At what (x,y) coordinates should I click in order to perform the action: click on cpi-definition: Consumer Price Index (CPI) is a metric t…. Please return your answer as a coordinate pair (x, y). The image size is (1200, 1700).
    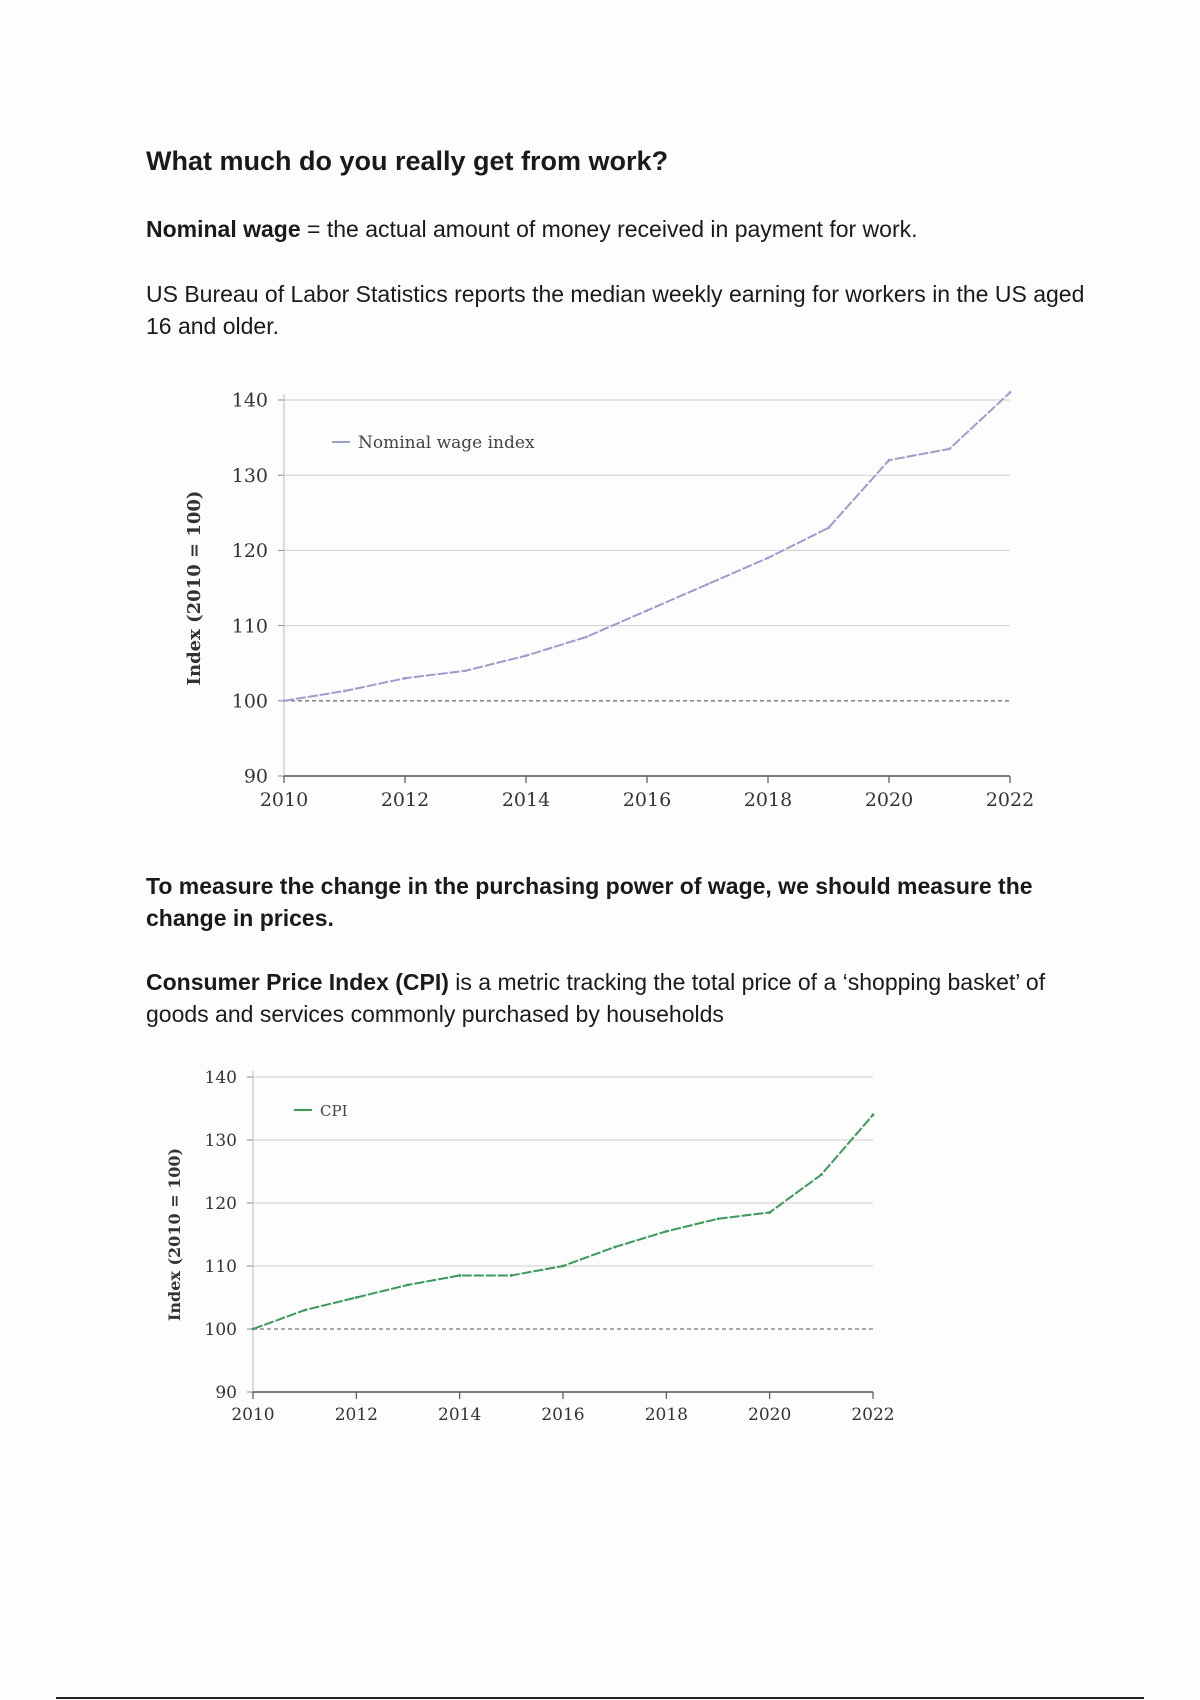
    Looking at the image, I should click on (616, 998).